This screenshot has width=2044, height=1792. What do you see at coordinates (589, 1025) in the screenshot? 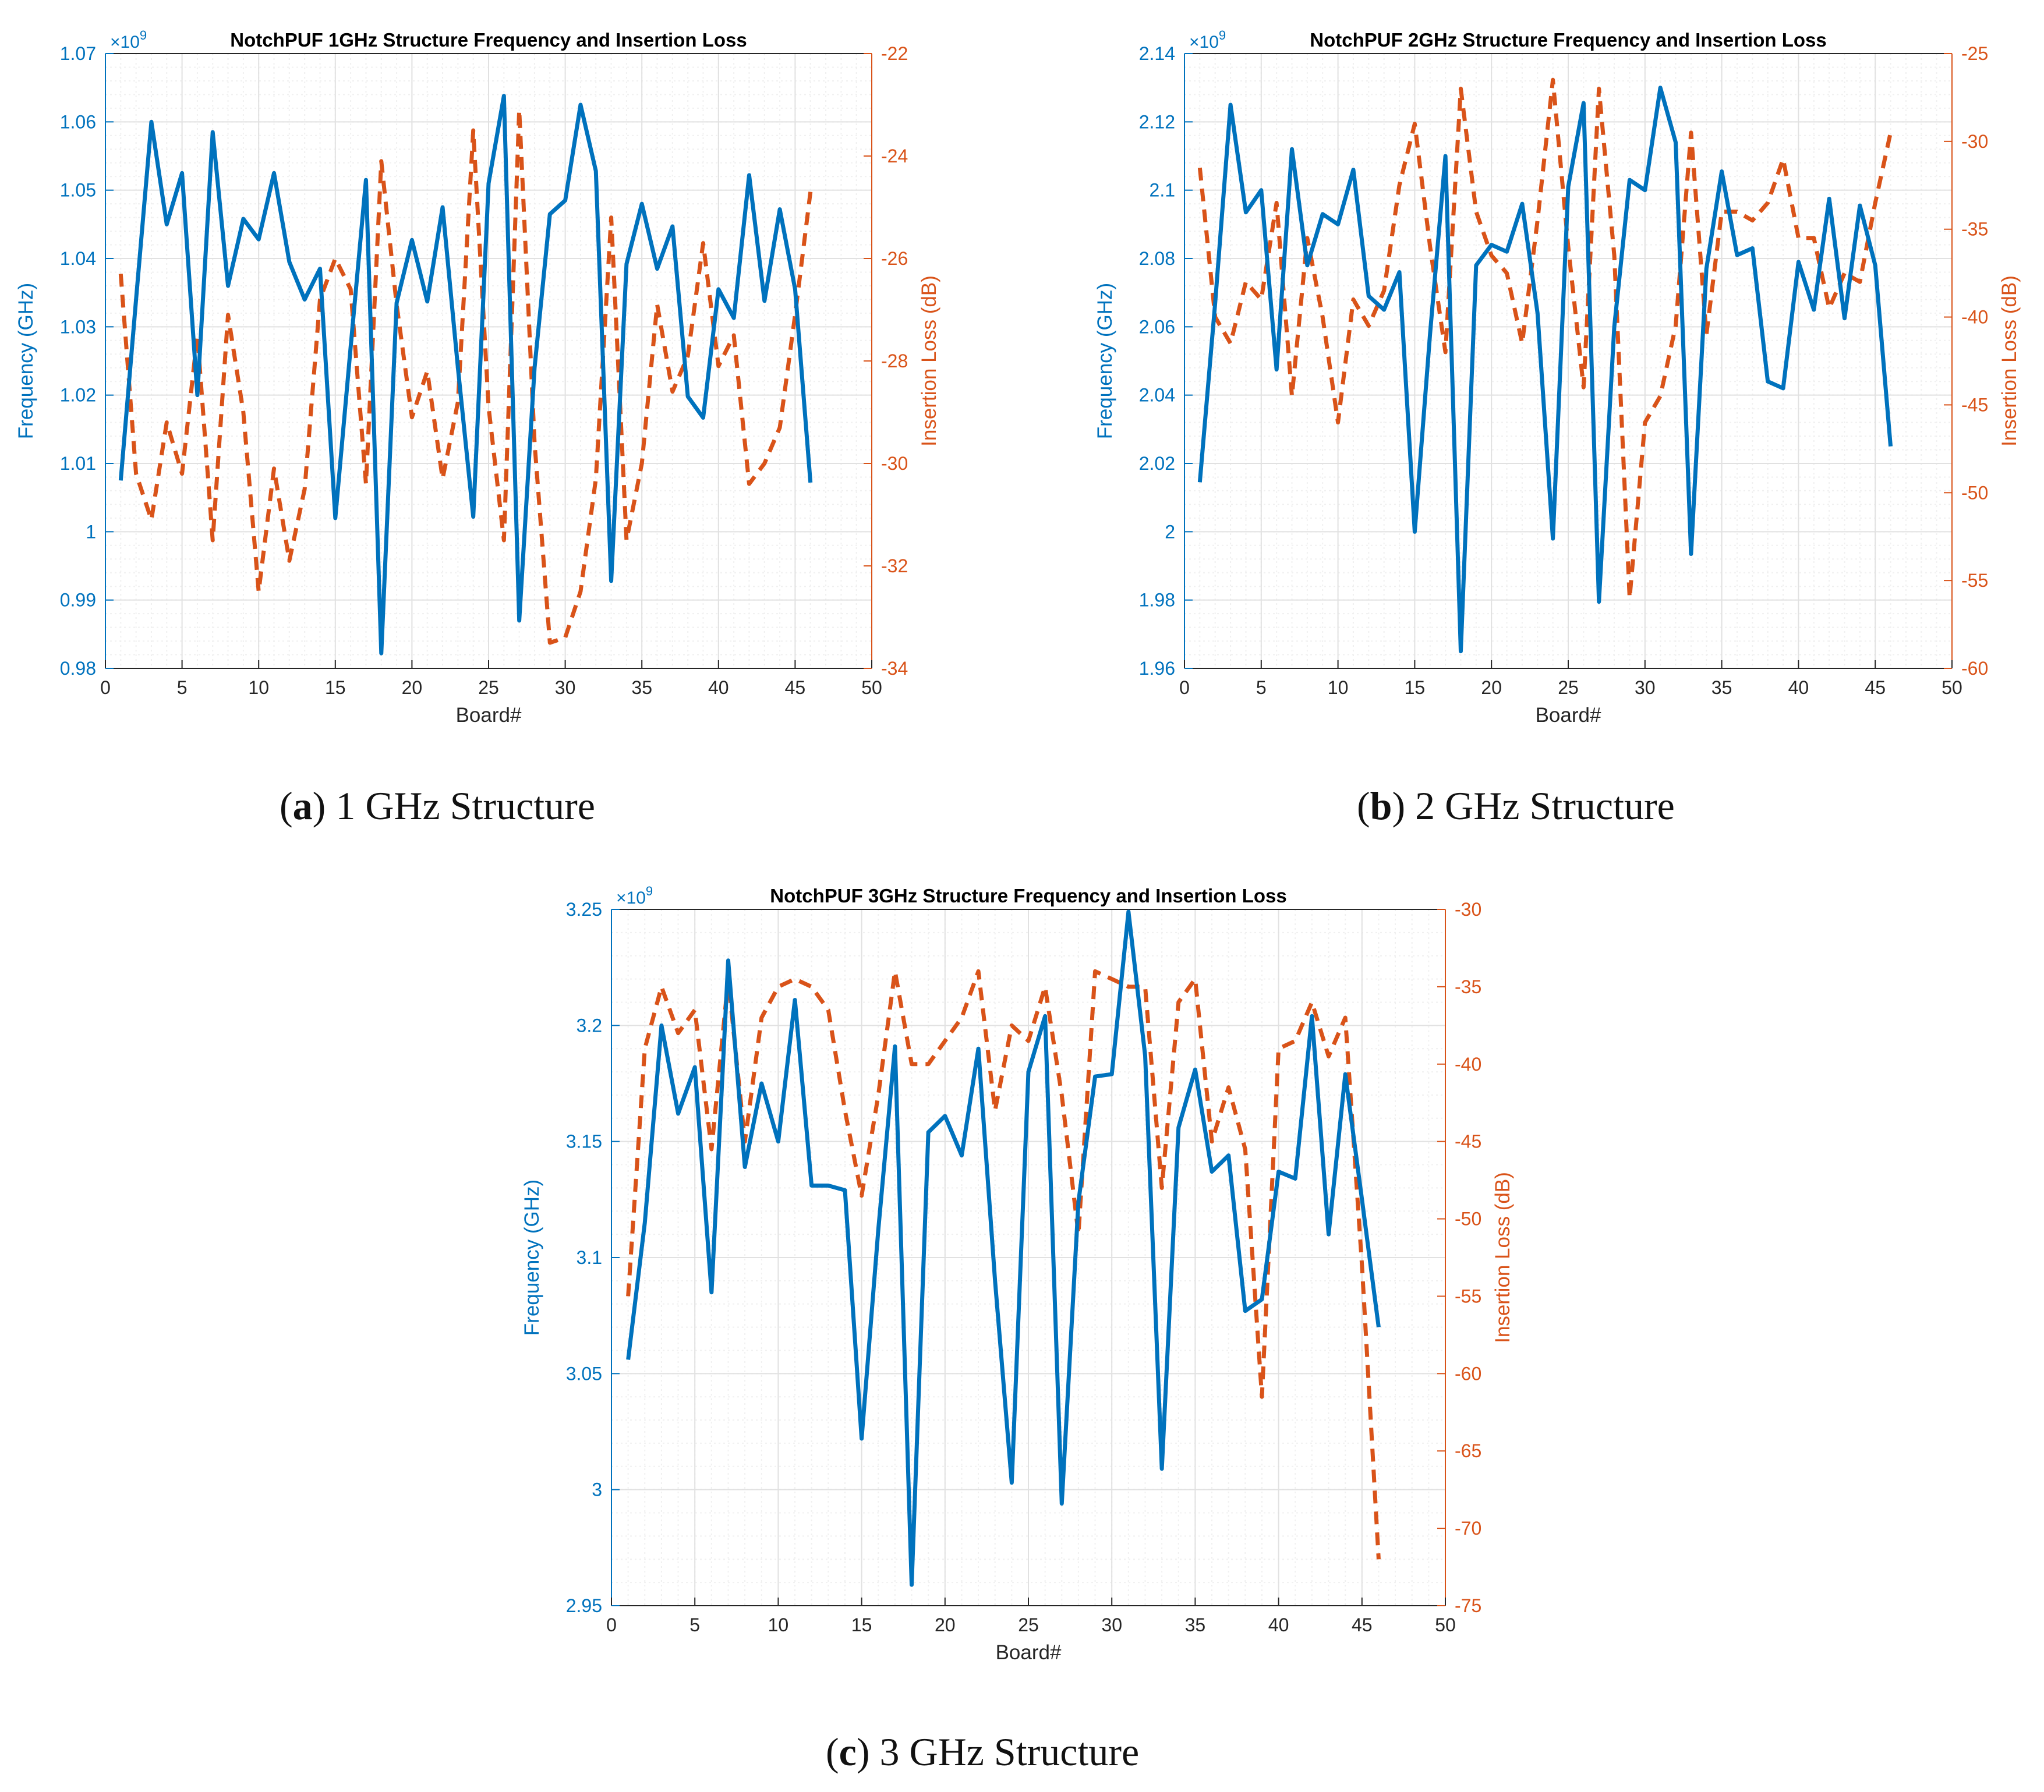
I see `y-tick-label-left: 3.2` at bounding box center [589, 1025].